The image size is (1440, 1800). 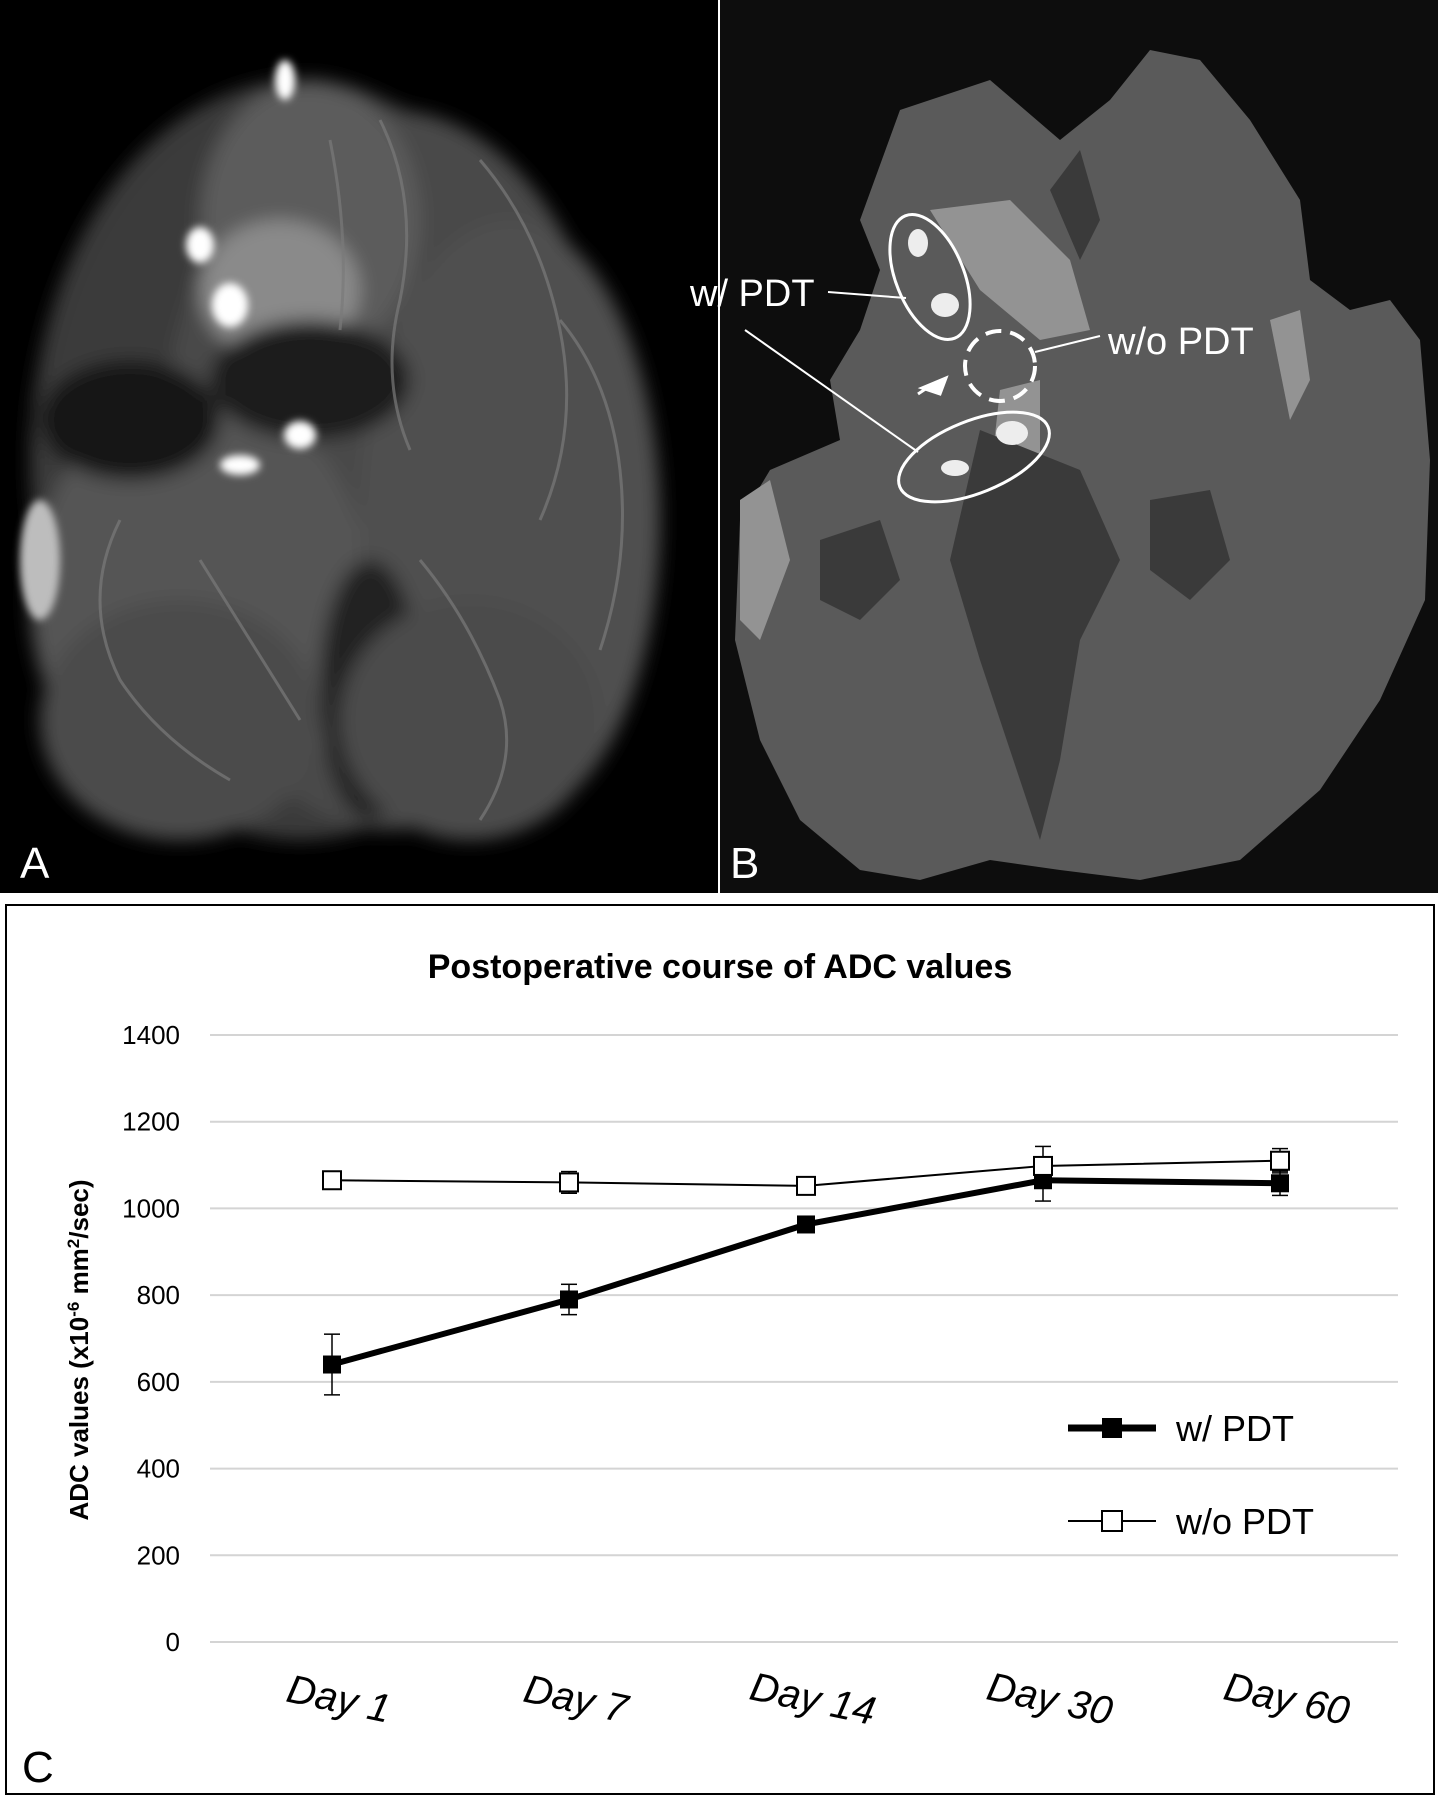 I want to click on panel-a-letter: A, so click(x=35, y=863).